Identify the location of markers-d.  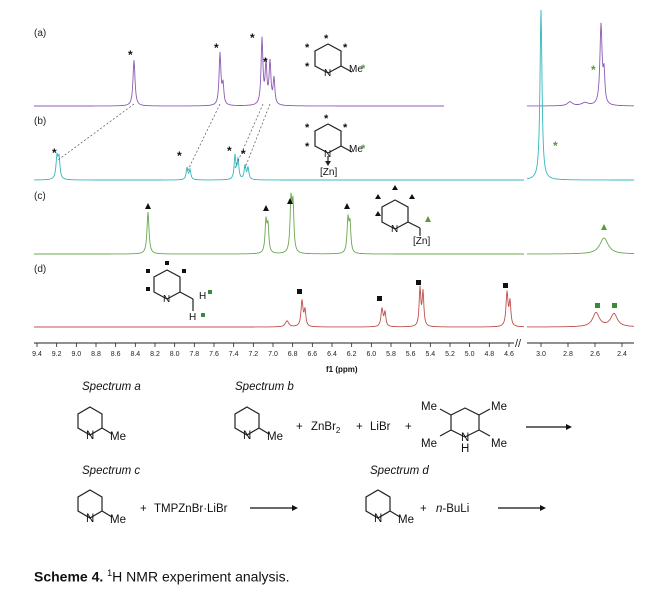
(457, 294).